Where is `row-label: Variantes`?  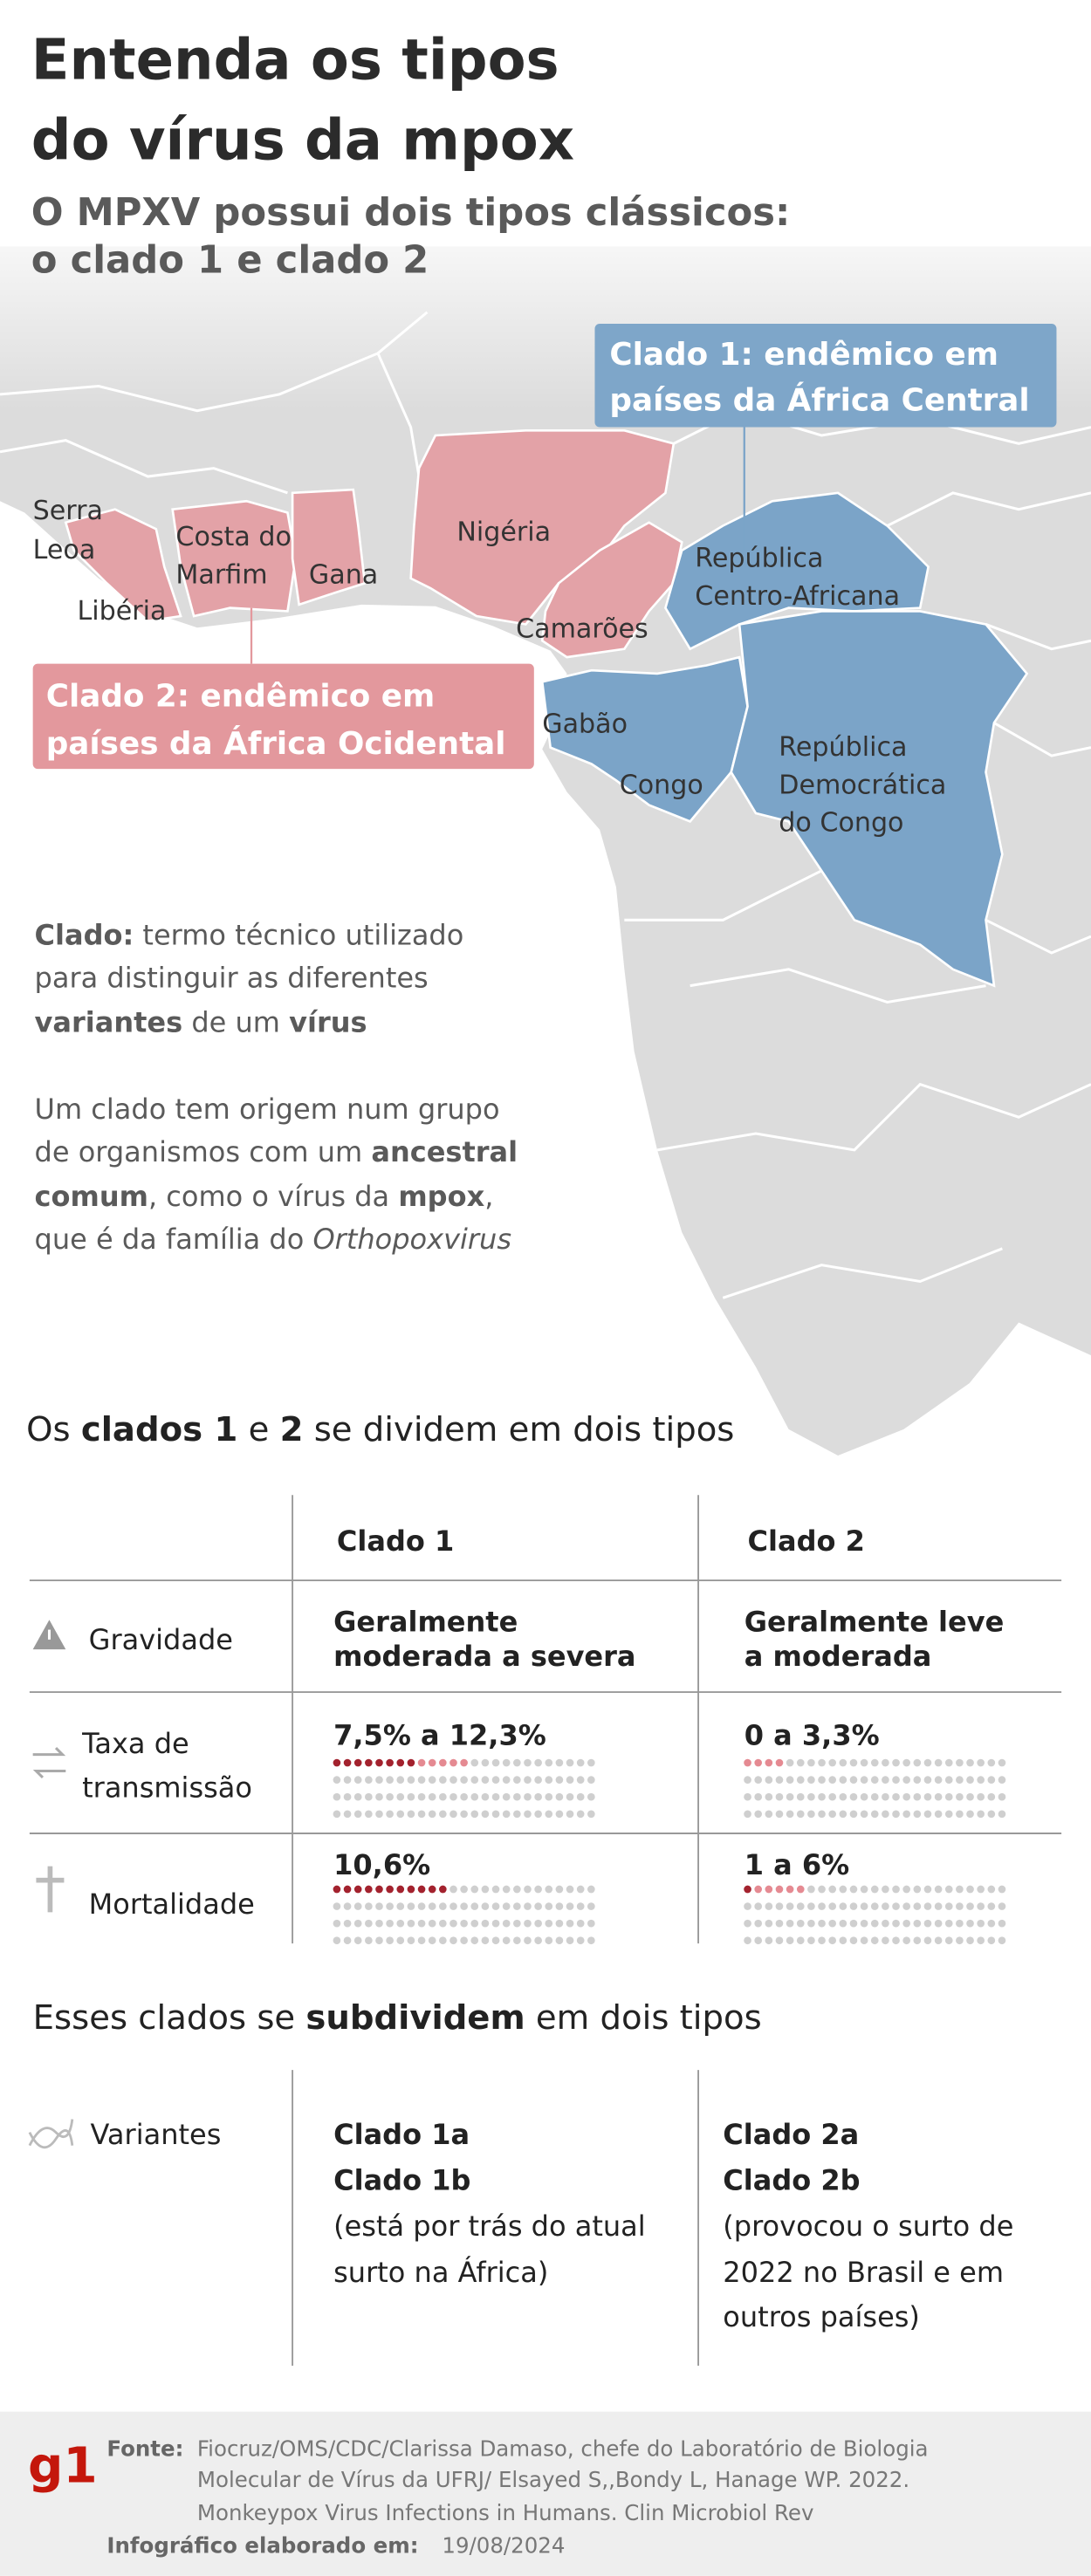 row-label: Variantes is located at coordinates (156, 2134).